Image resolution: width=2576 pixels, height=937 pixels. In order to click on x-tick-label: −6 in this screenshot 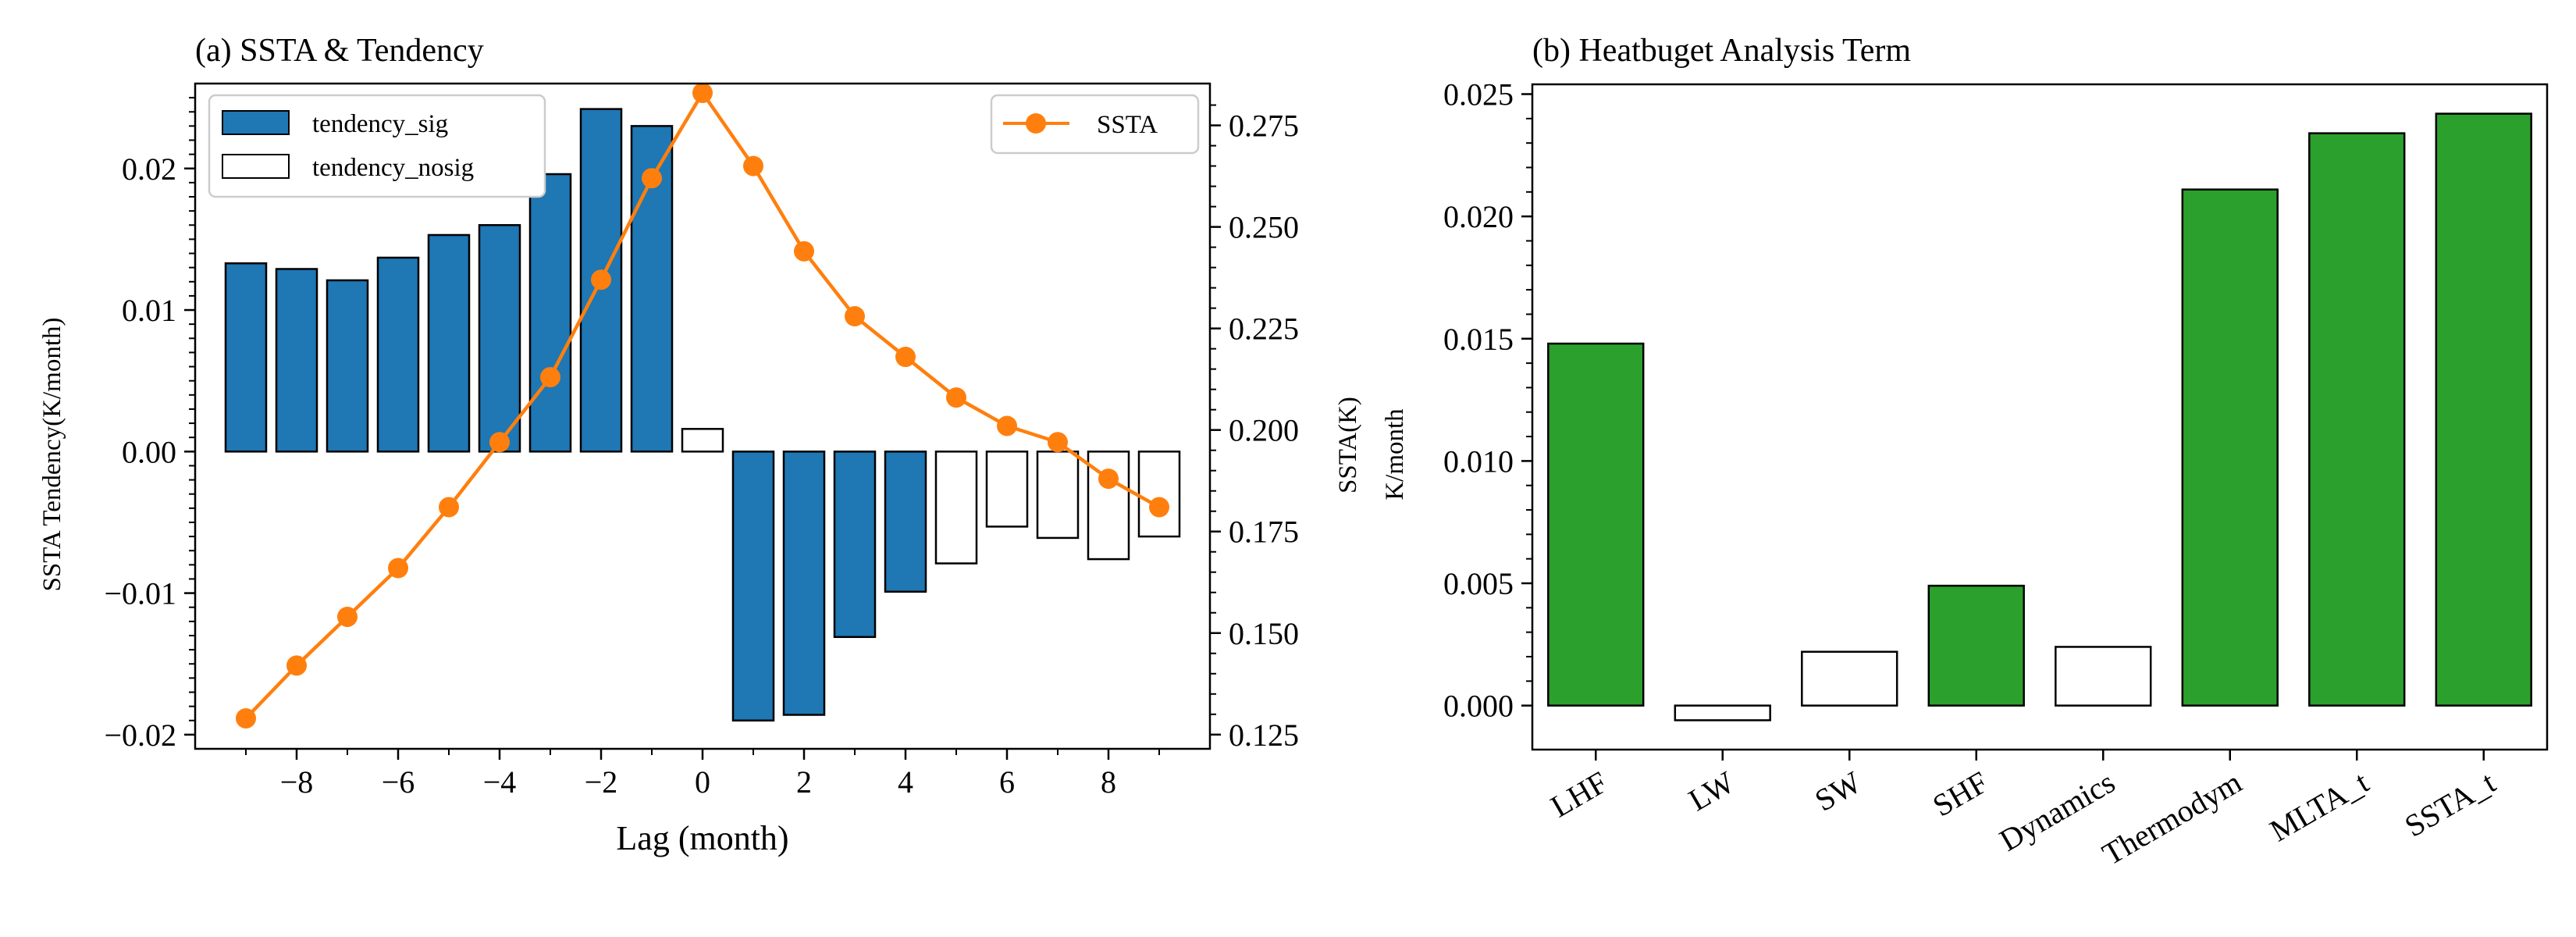, I will do `click(398, 782)`.